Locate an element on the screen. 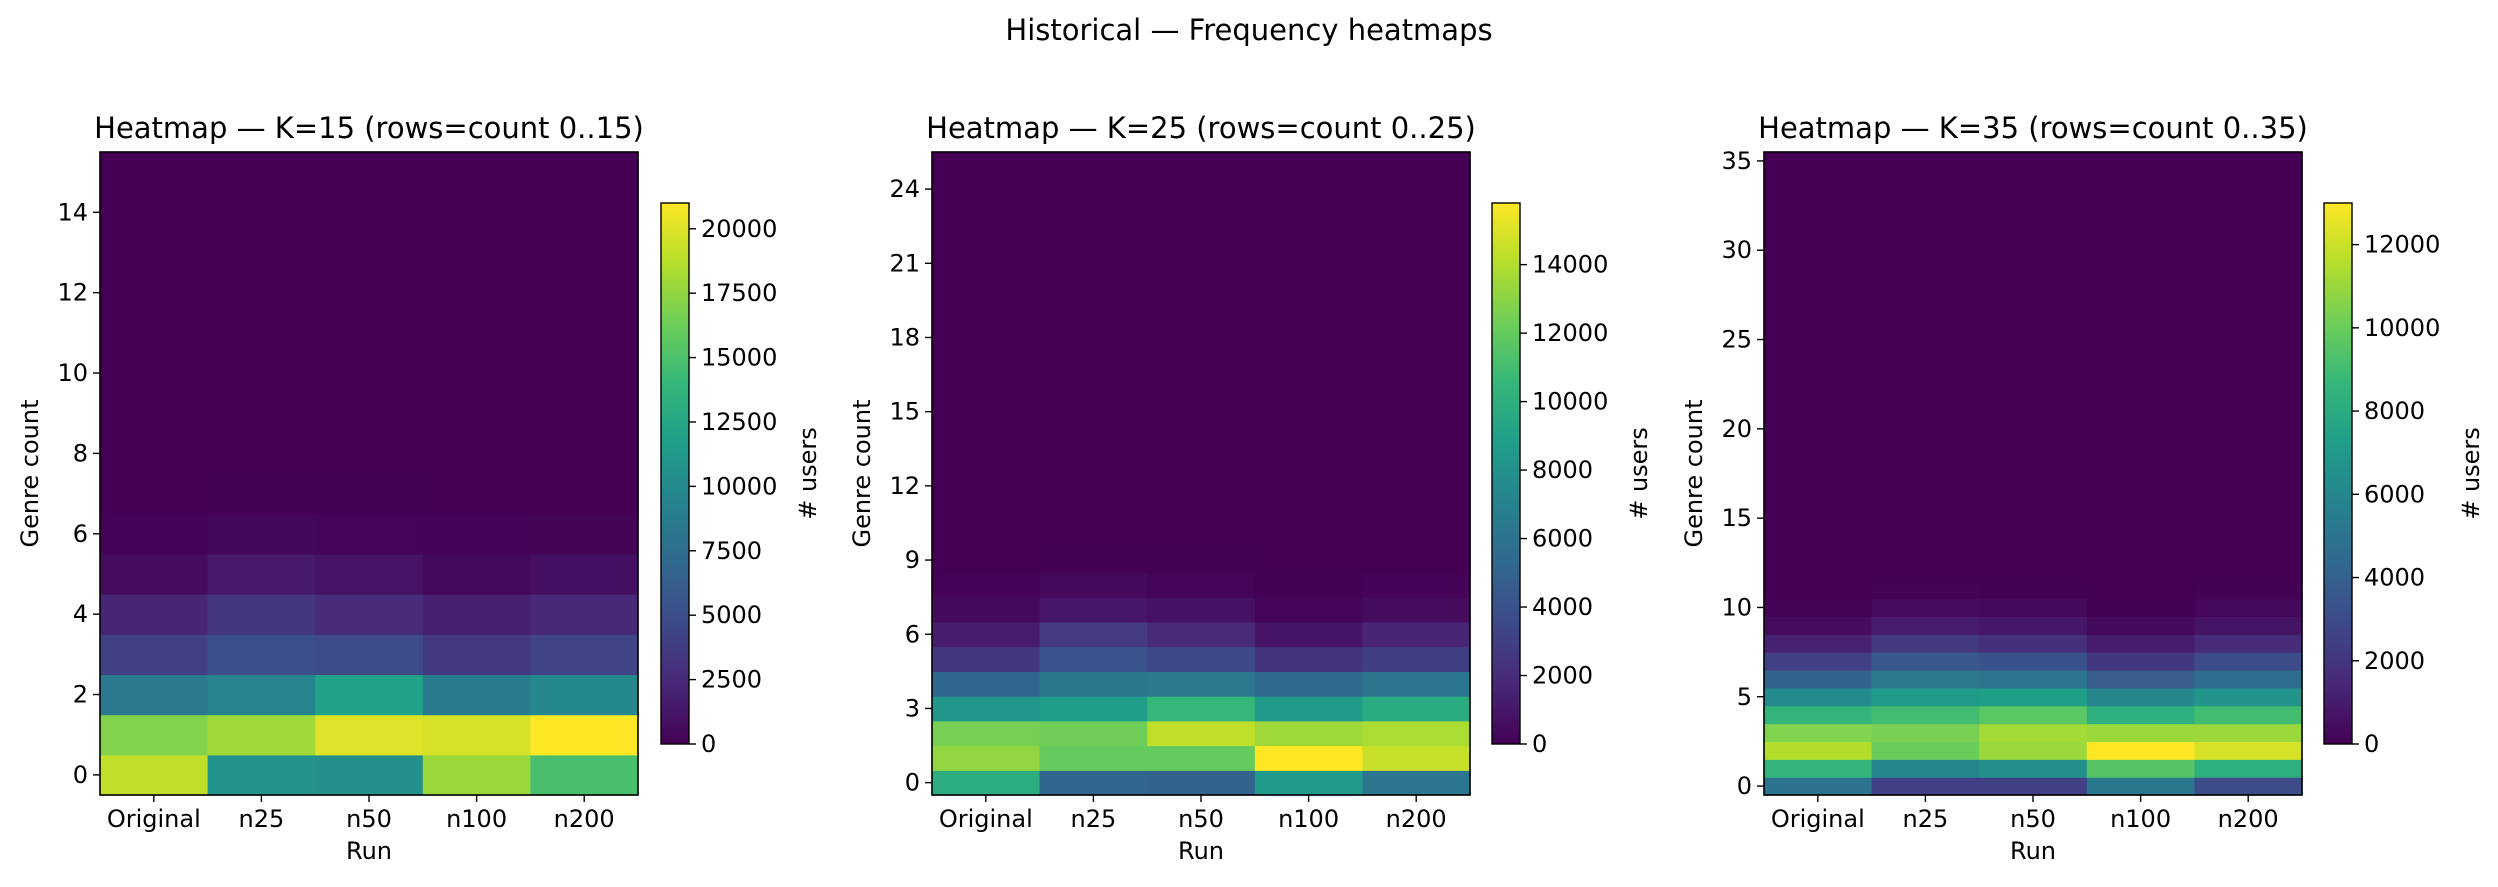  panel-title: Heatmap — K=15 (rows=count 0..15) is located at coordinates (369, 128).